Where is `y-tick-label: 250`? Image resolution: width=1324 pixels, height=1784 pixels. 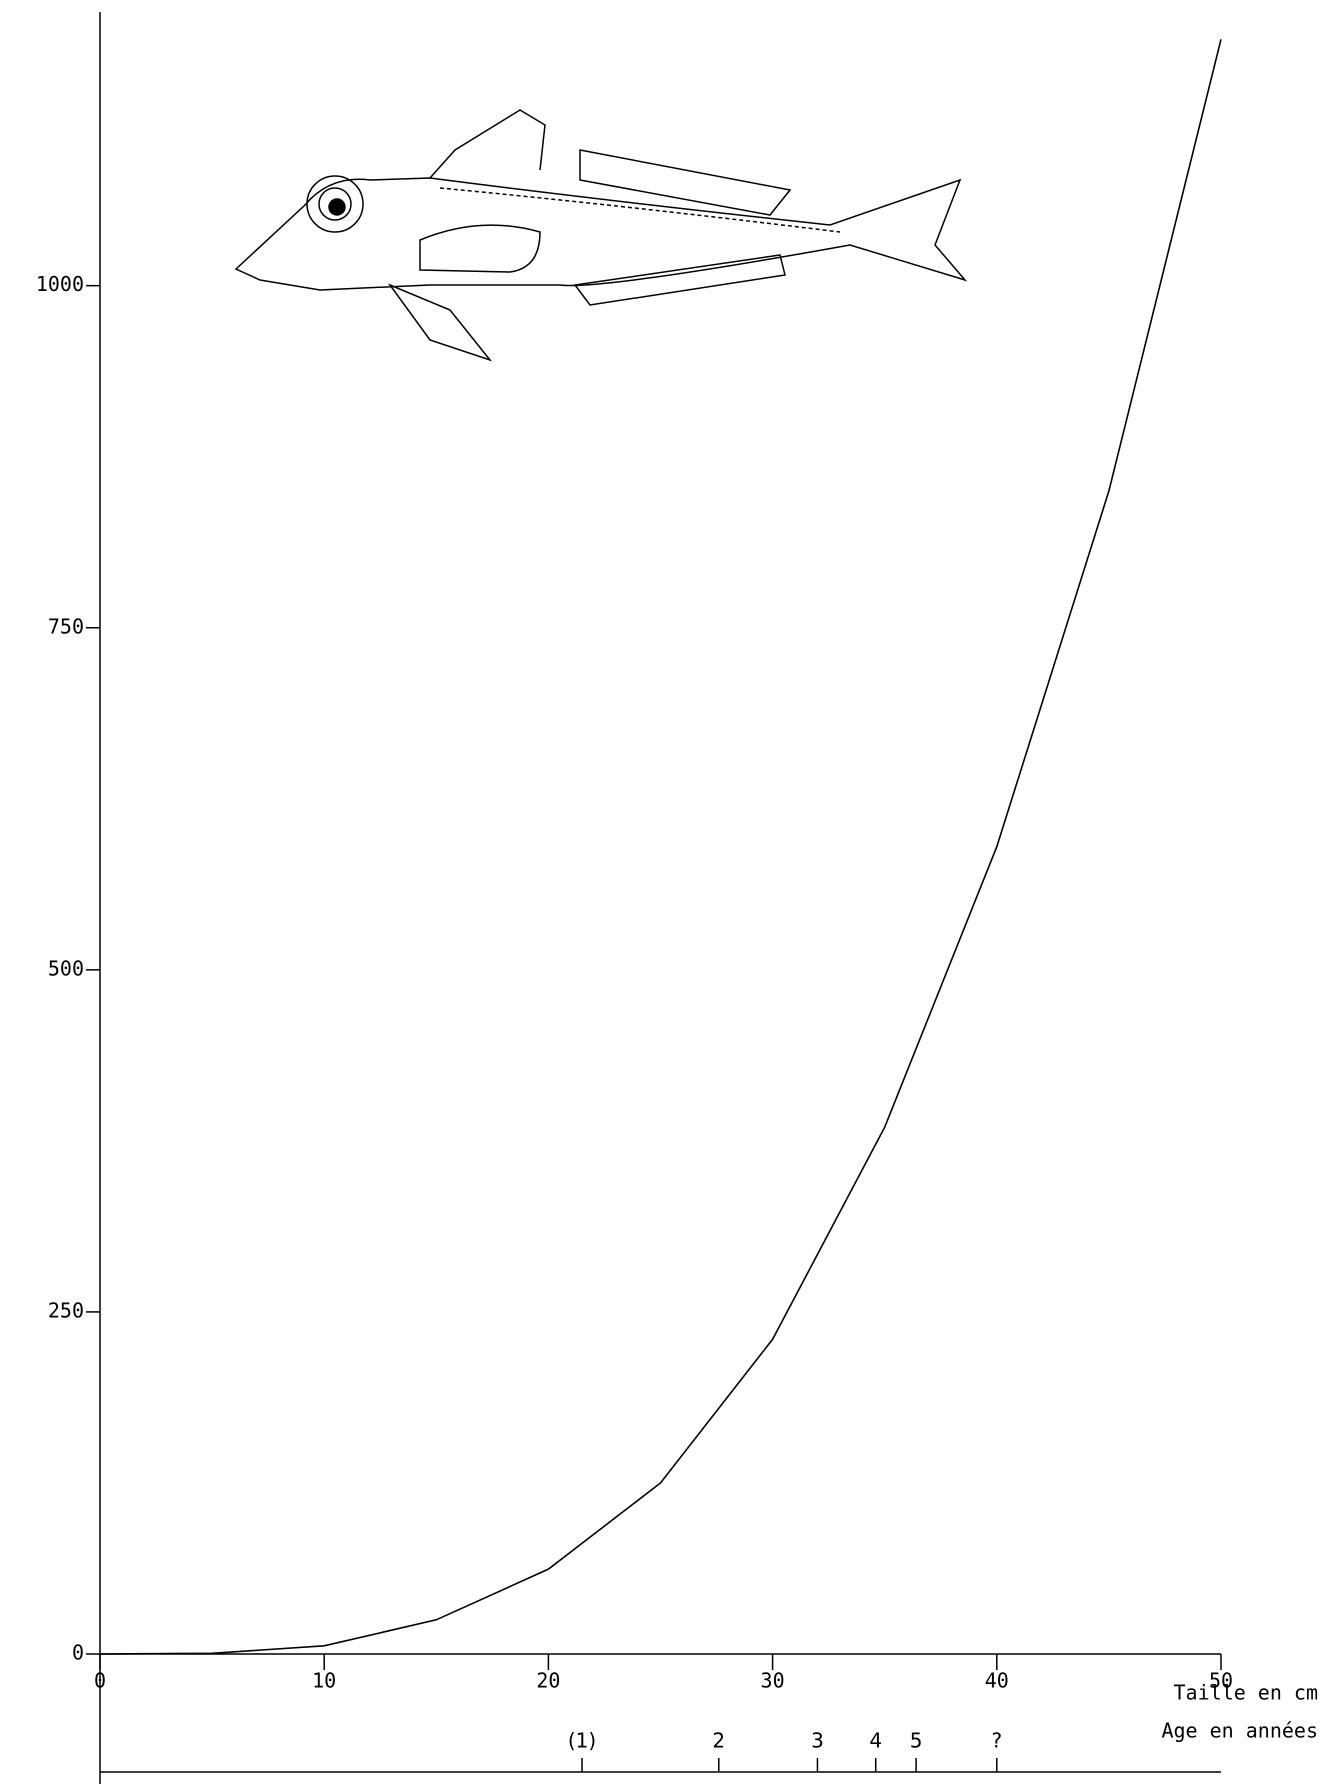 y-tick-label: 250 is located at coordinates (66, 1310).